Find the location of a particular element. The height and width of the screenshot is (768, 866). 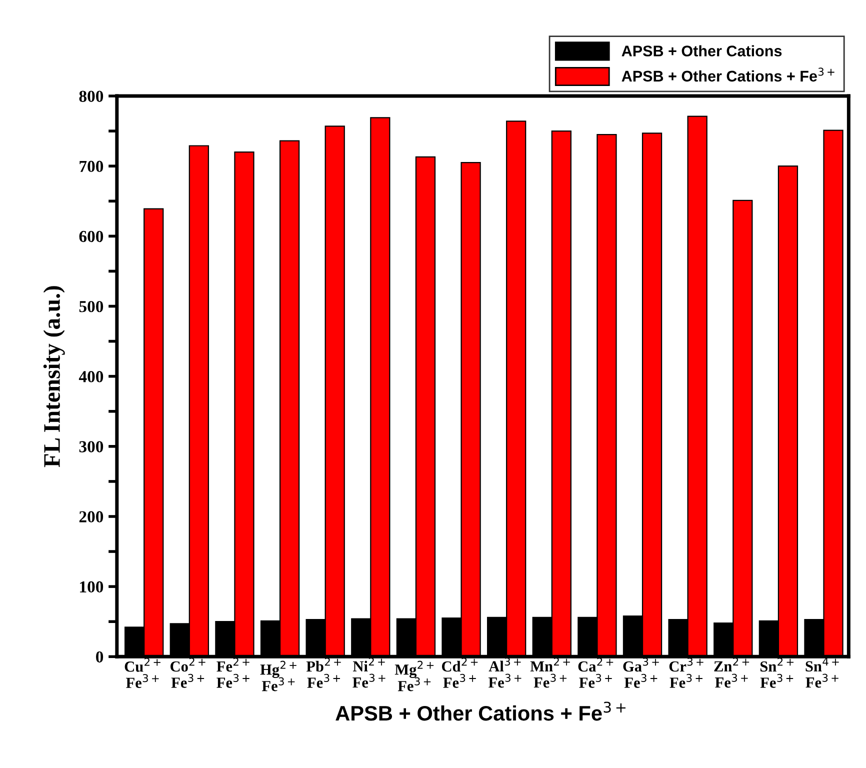

legend-label: APSB + Other Cations + Fe$^{3+}$ is located at coordinates (728, 75).